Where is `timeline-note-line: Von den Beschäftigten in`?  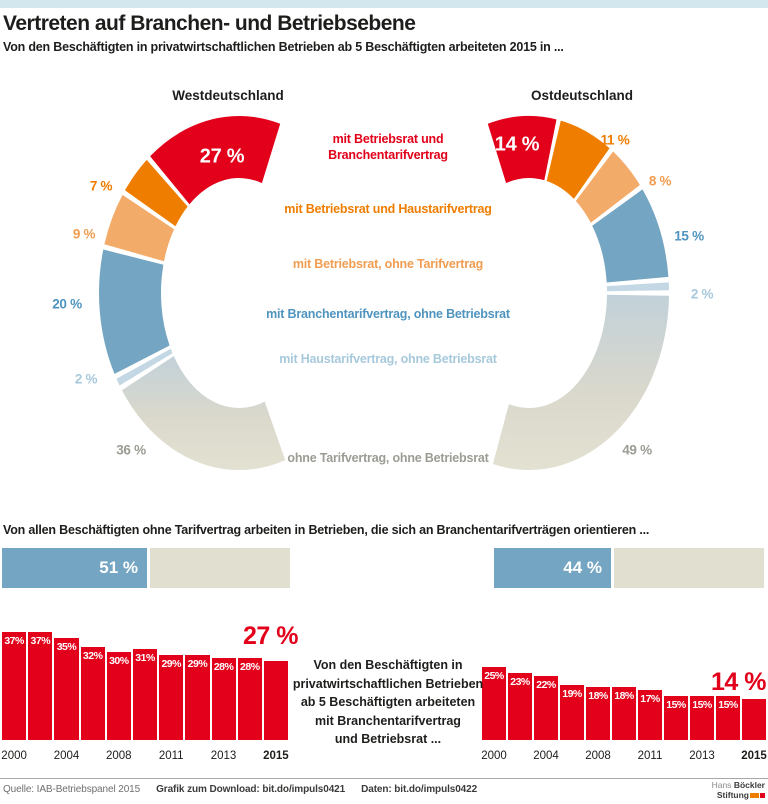
timeline-note-line: Von den Beschäftigten in is located at coordinates (388, 665).